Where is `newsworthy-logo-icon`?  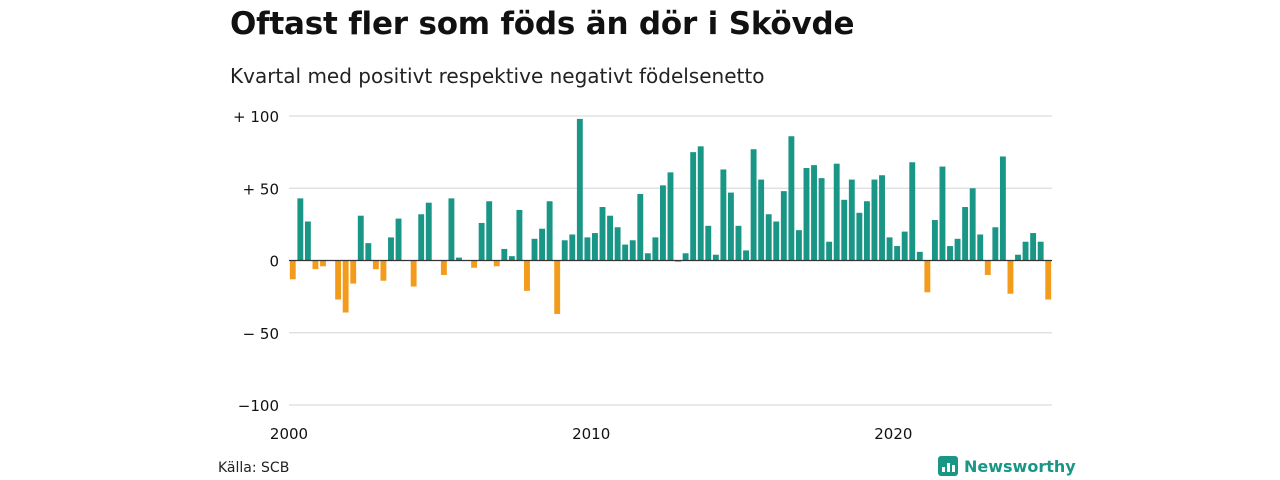
newsworthy-logo-icon is located at coordinates (948, 466).